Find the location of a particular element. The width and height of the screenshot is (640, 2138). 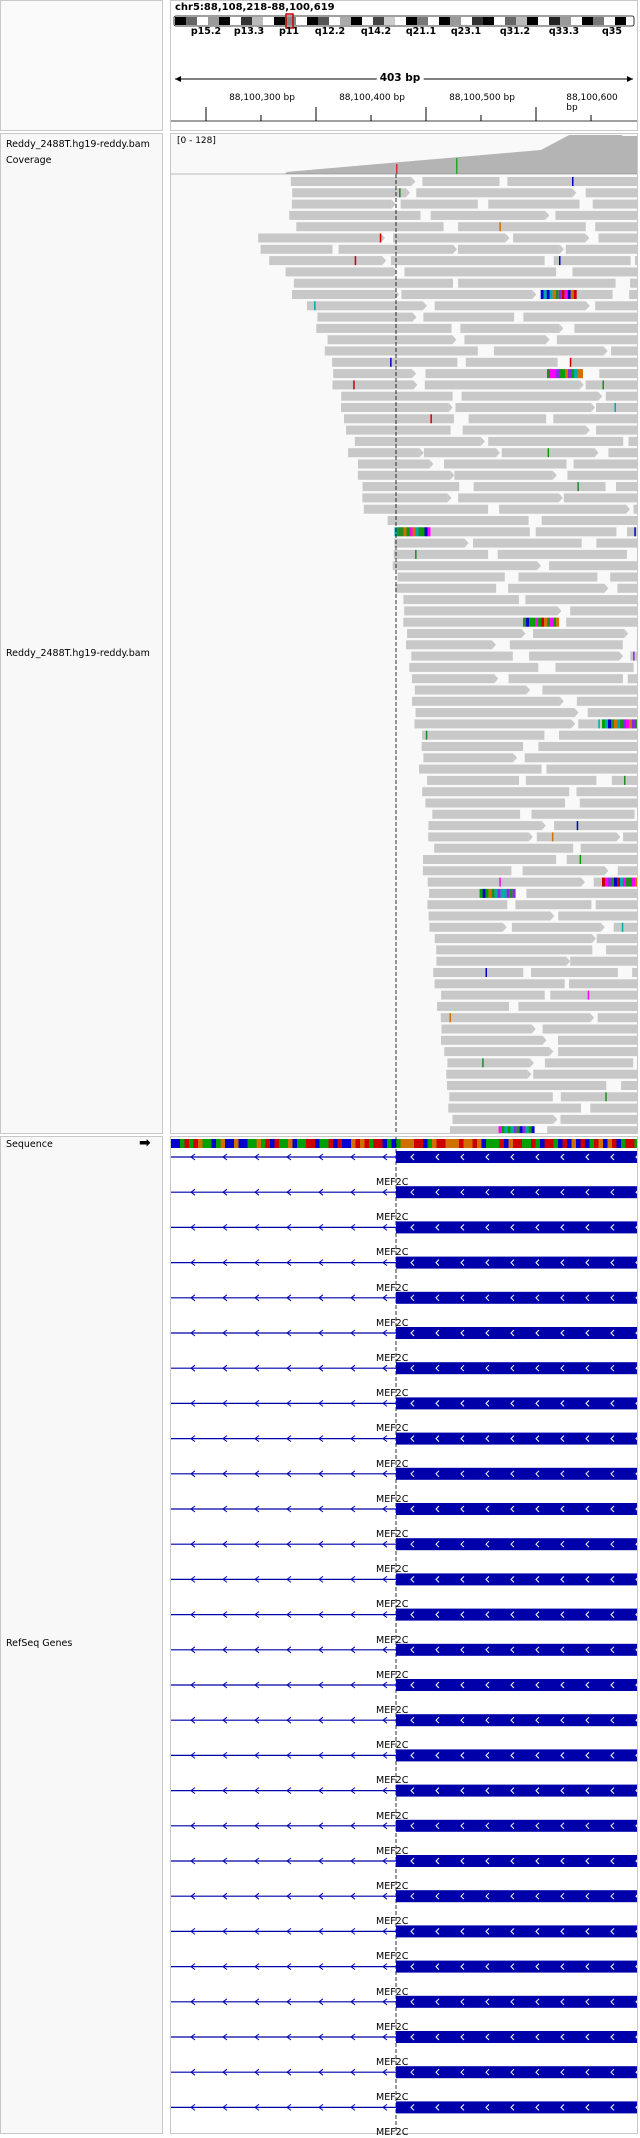

ruler-tick-label: 88,100,300 bp is located at coordinates (262, 98).